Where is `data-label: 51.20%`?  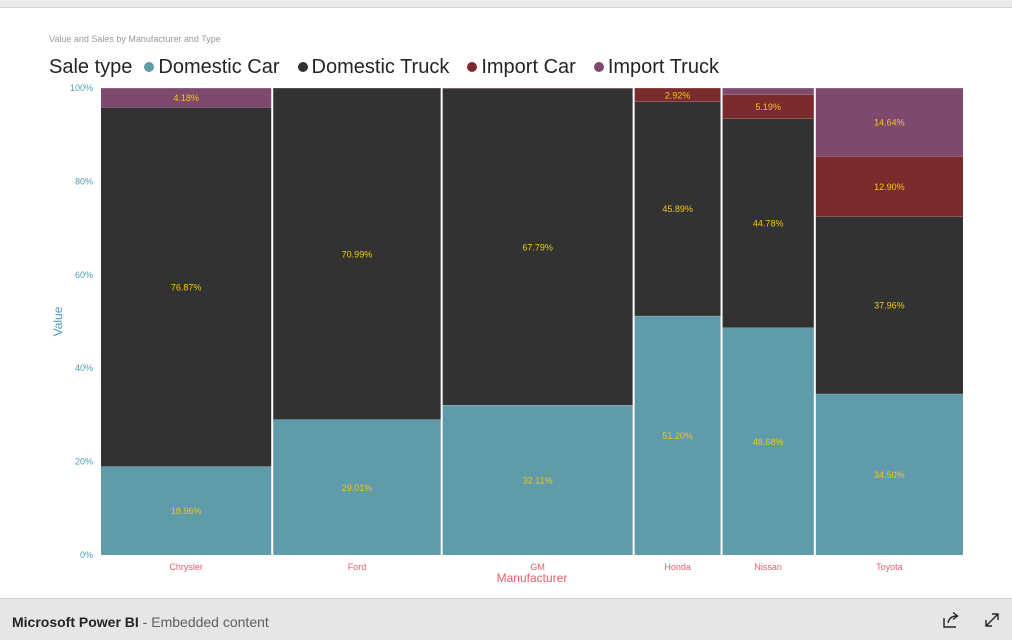 data-label: 51.20% is located at coordinates (677, 436).